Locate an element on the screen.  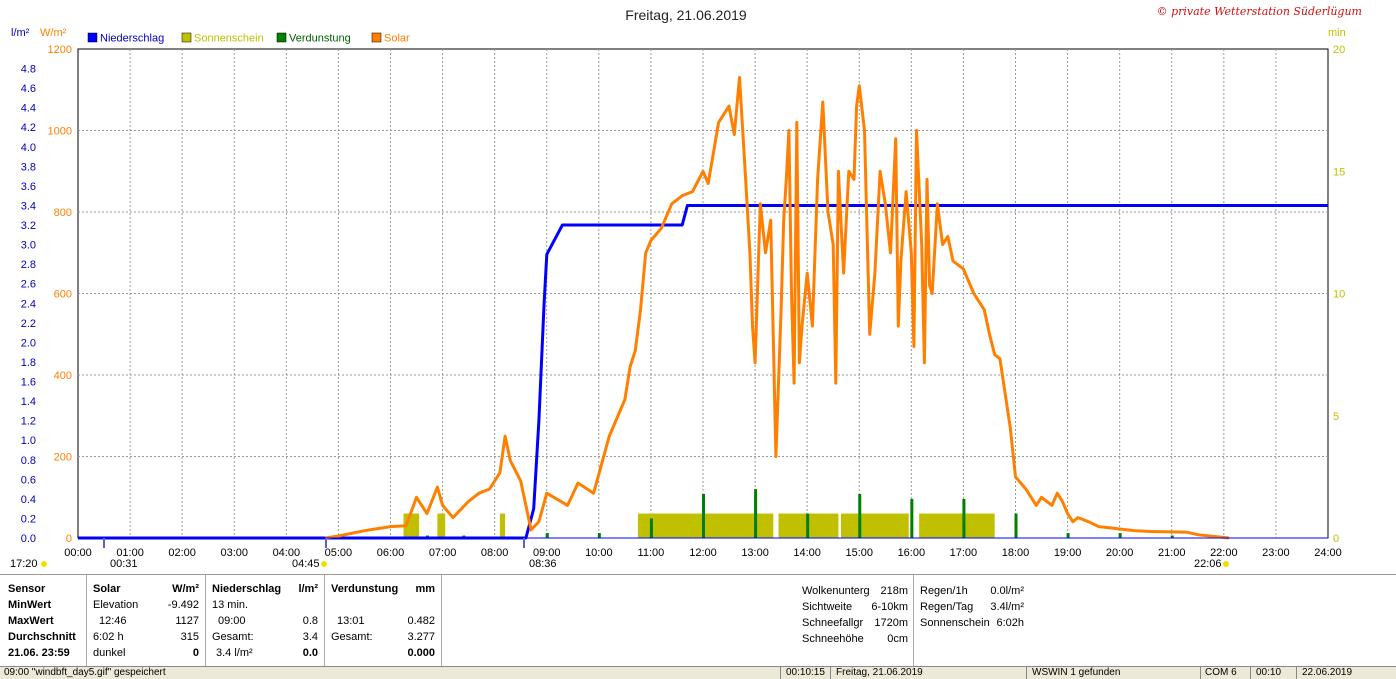
x-tick-label: 19:00 is located at coordinates (1068, 553).